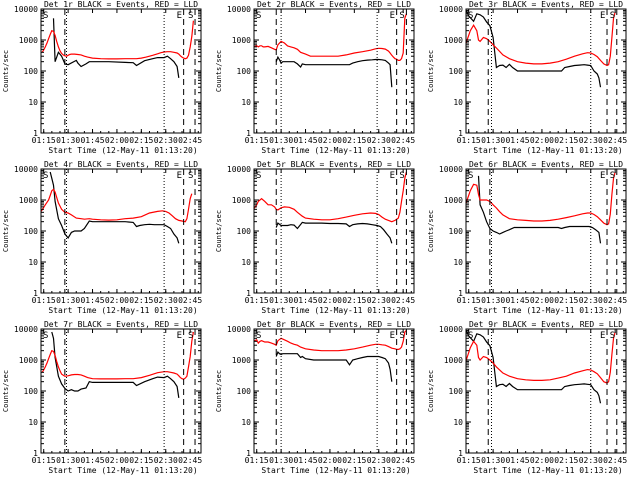  Describe the element at coordinates (334, 4) in the screenshot. I see `panel-title: Det 2r BLACK = Events, RED = LLD` at that location.